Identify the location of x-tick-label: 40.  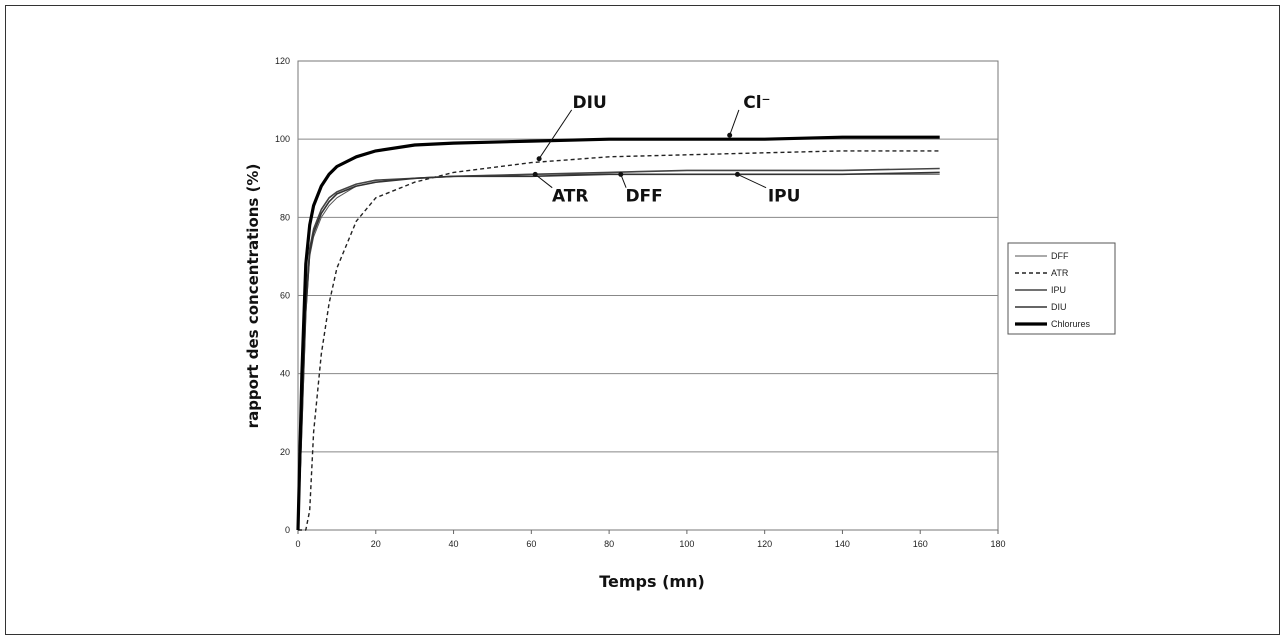
(454, 544).